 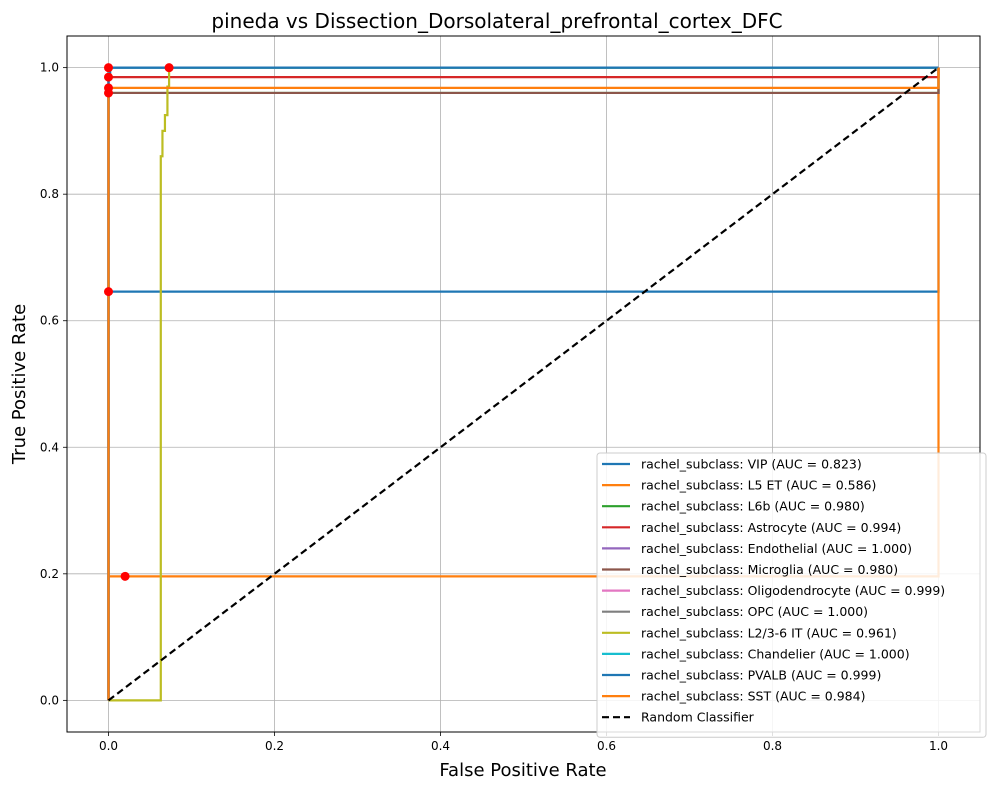 What do you see at coordinates (606, 746) in the screenshot?
I see `x-tick-label: 0.6` at bounding box center [606, 746].